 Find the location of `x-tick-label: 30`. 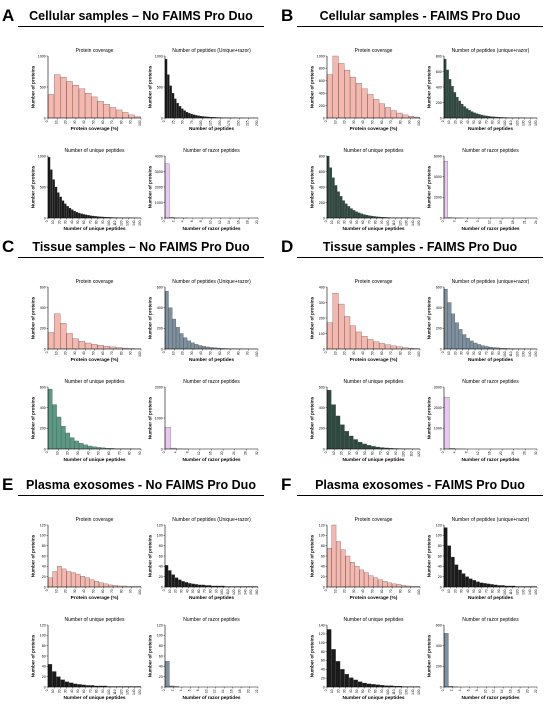

x-tick-label: 30 is located at coordinates (66, 222).